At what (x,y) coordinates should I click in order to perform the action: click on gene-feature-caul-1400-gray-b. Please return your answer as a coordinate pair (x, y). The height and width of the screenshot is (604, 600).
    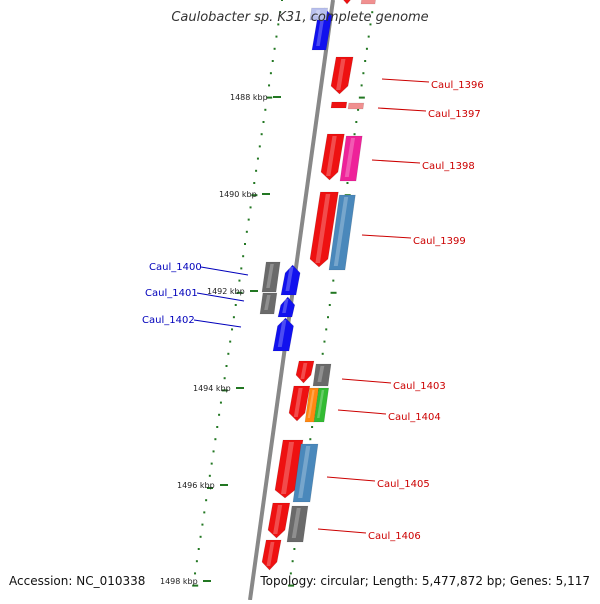
    Looking at the image, I should click on (268, 303).